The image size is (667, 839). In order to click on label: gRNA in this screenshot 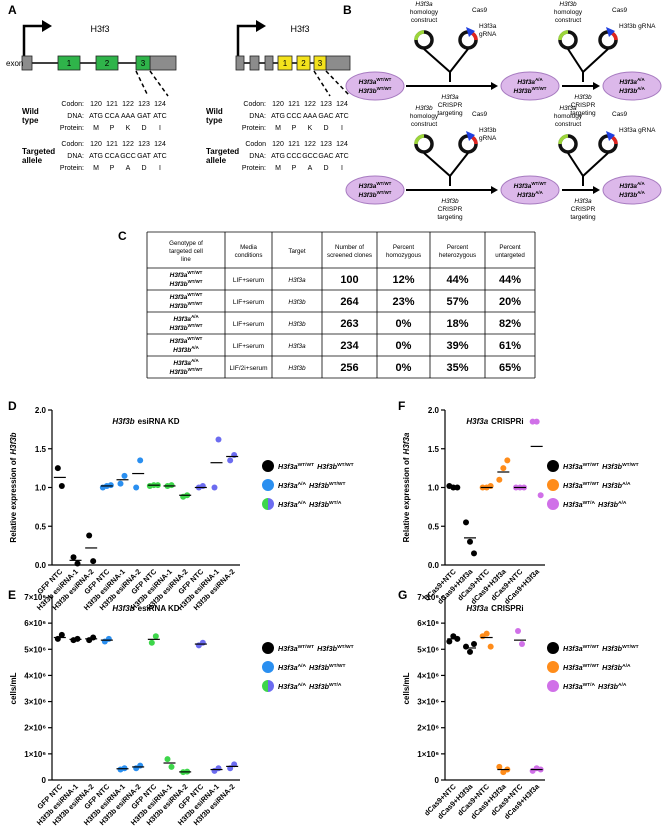, I will do `click(488, 138)`.